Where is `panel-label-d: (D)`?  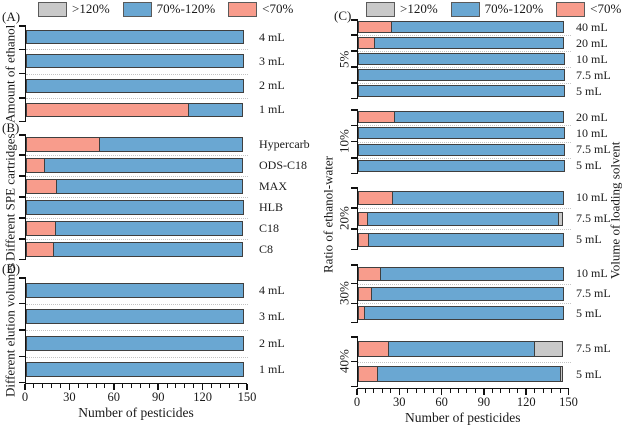
panel-label-d: (D) is located at coordinates (11, 268).